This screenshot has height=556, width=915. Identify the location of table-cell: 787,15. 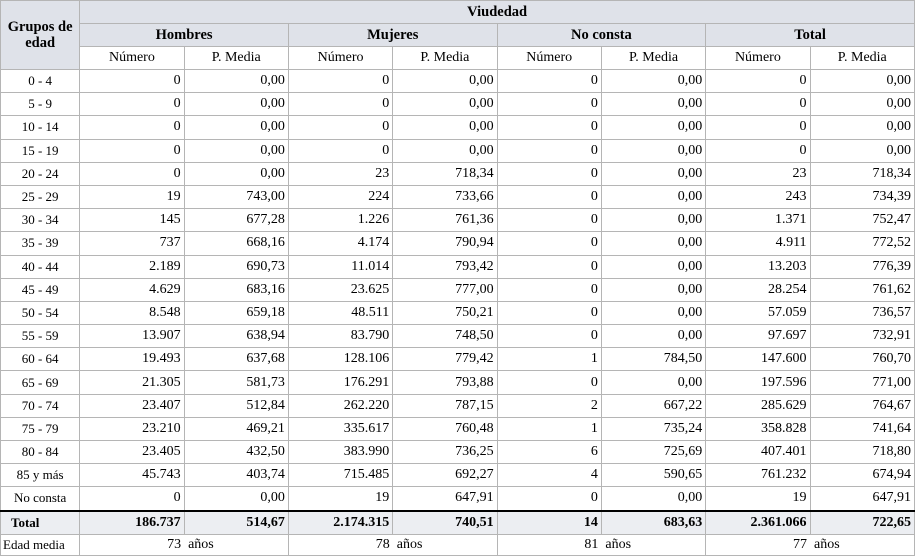
(445, 405).